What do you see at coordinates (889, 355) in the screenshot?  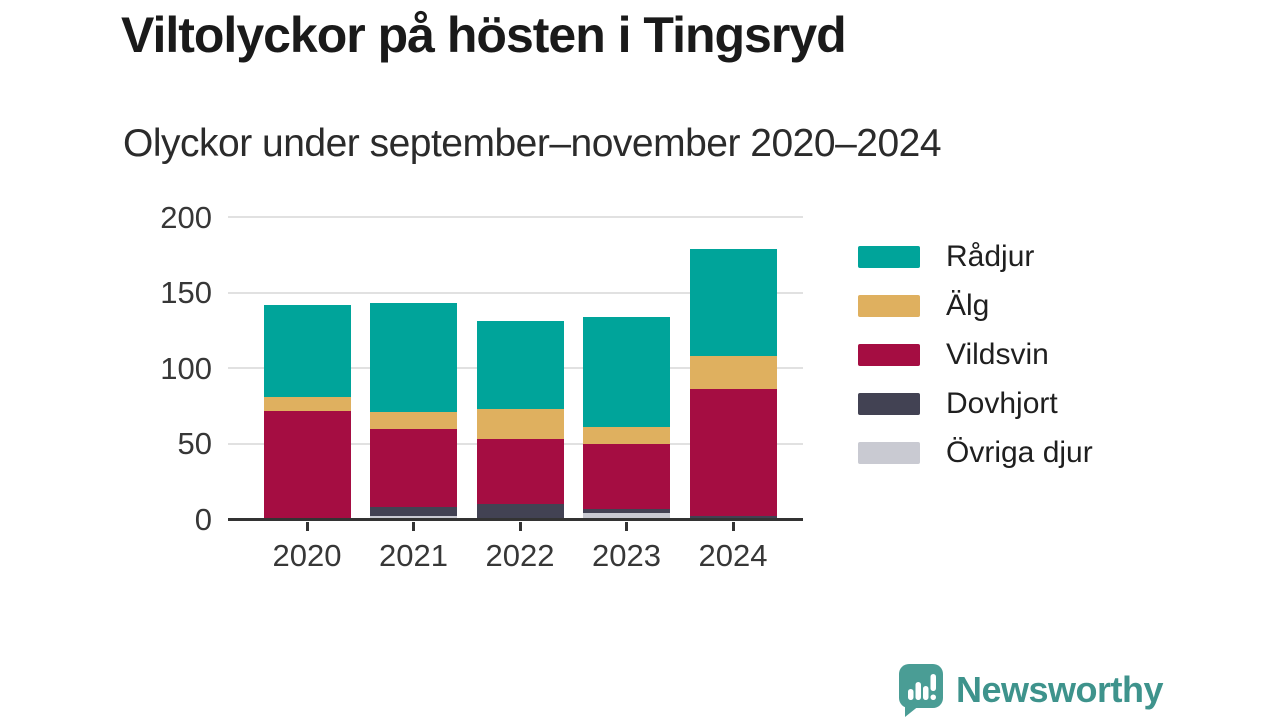 I see `legend-swatch-vildsvin` at bounding box center [889, 355].